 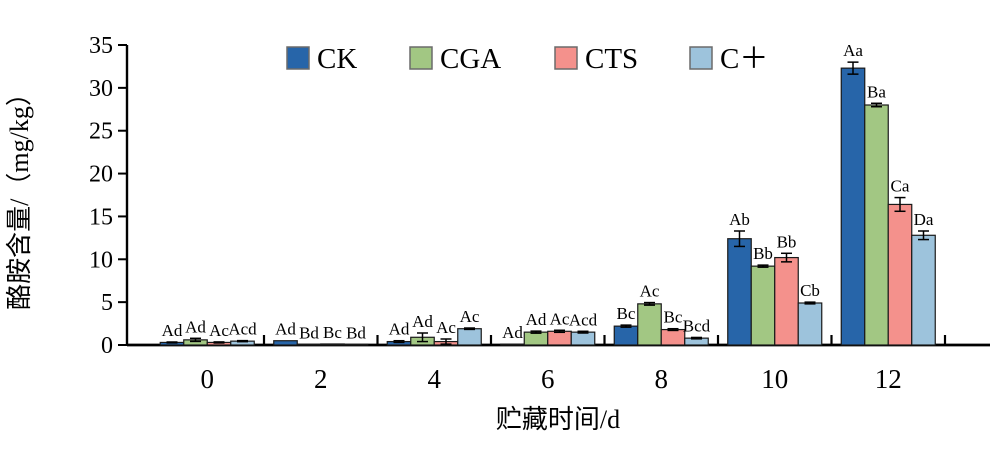 I want to click on y-tick-label: 5, so click(x=107, y=303).